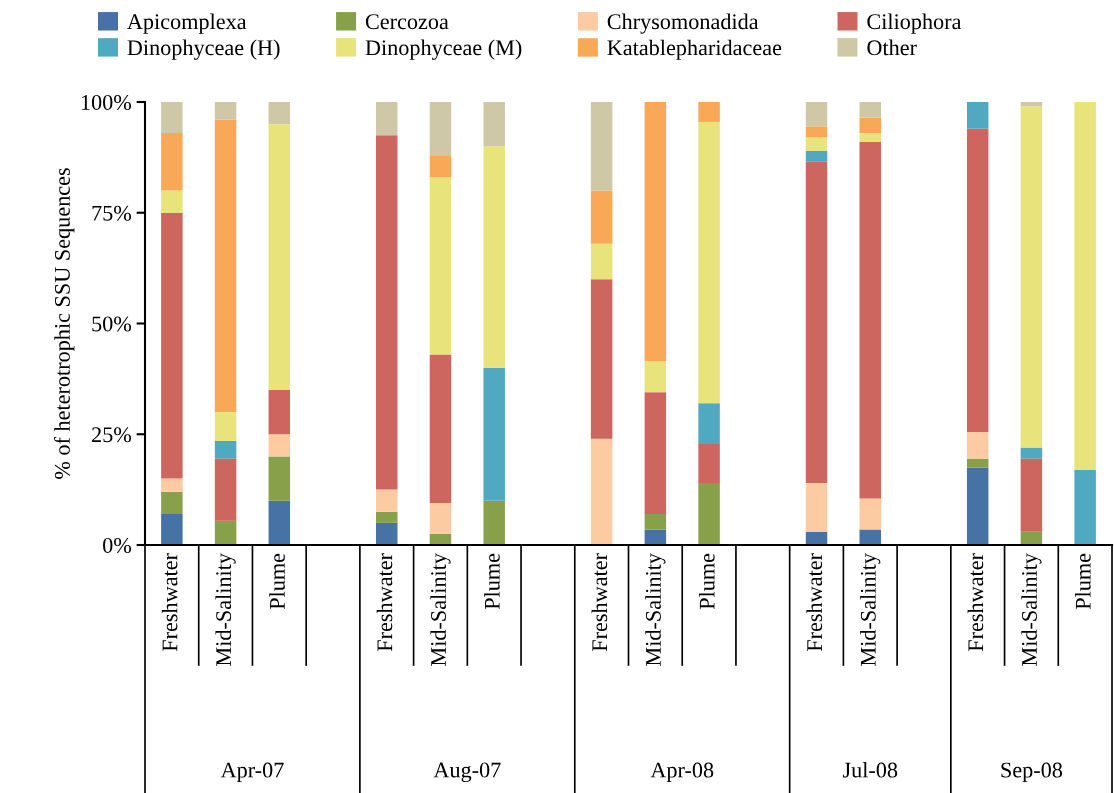 The height and width of the screenshot is (793, 1114). I want to click on y-tick-label: 0%, so click(117, 545).